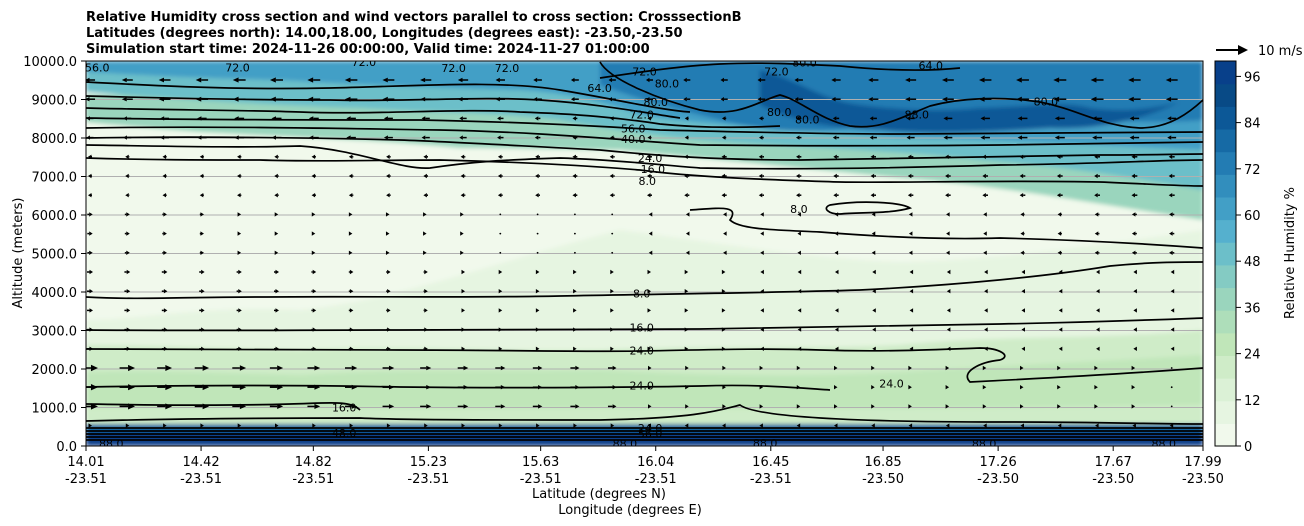 This screenshot has width=1304, height=526. I want to click on colorbar: 0 12 24 36 48 60 72 84 96, so click(1237, 257).